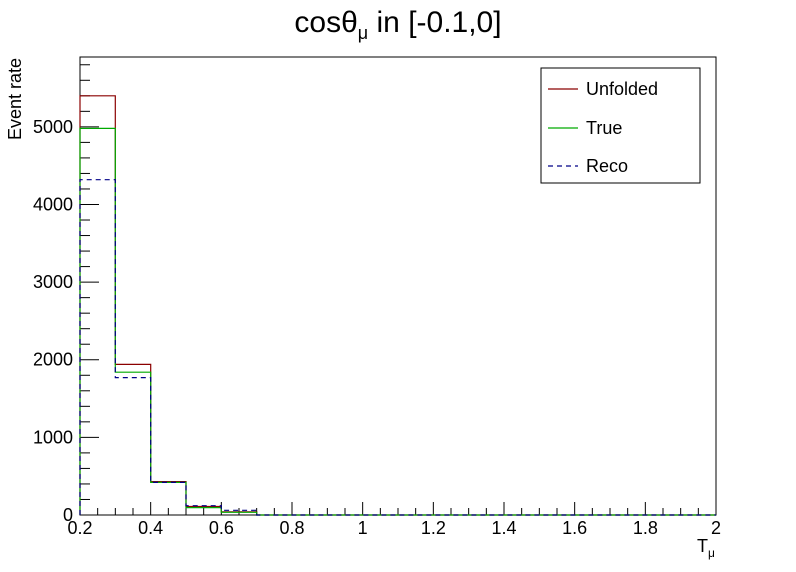 The image size is (796, 572). I want to click on x-tick-label: 0.2, so click(79, 528).